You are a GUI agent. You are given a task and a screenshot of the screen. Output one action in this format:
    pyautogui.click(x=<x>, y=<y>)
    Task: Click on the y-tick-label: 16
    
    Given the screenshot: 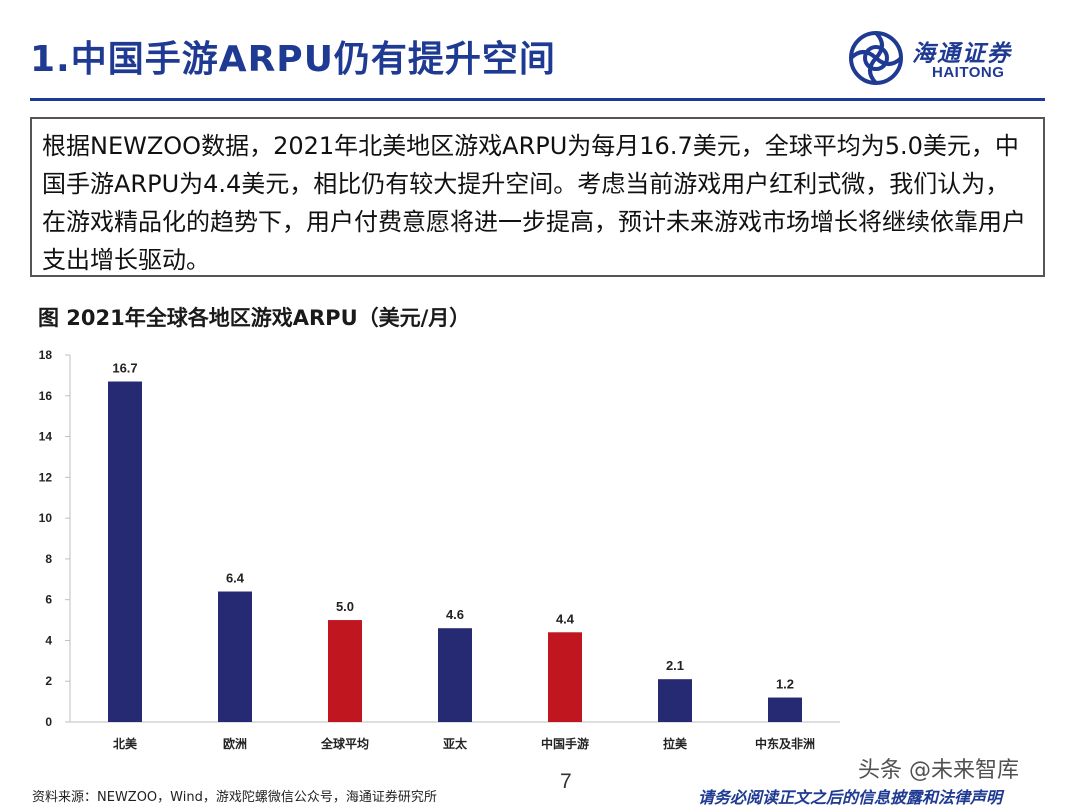 What is the action you would take?
    pyautogui.click(x=46, y=396)
    